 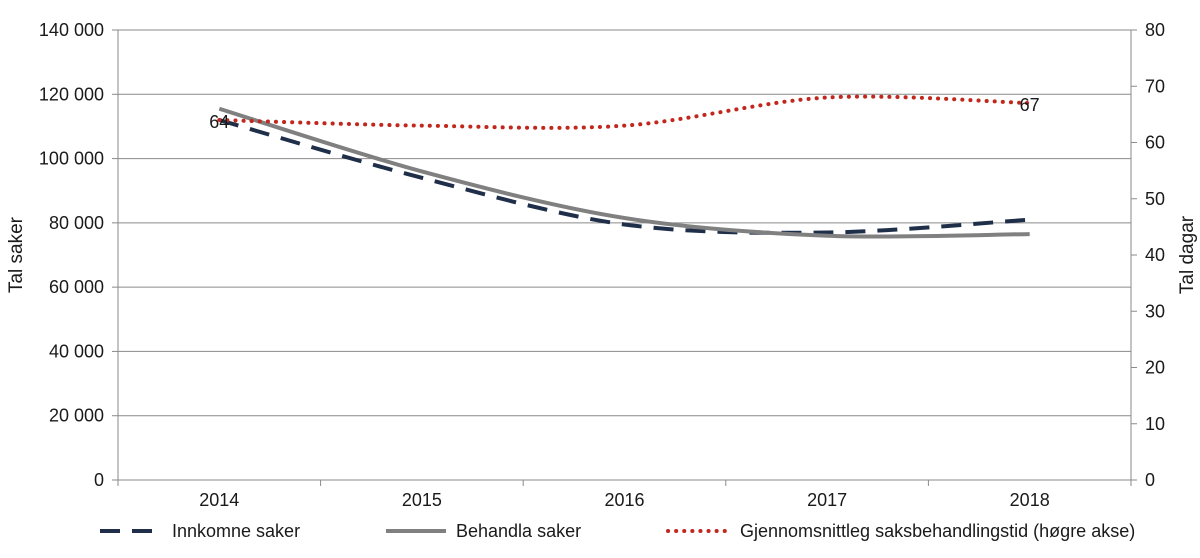 I want to click on y2-tick-label: 60, so click(x=1155, y=143).